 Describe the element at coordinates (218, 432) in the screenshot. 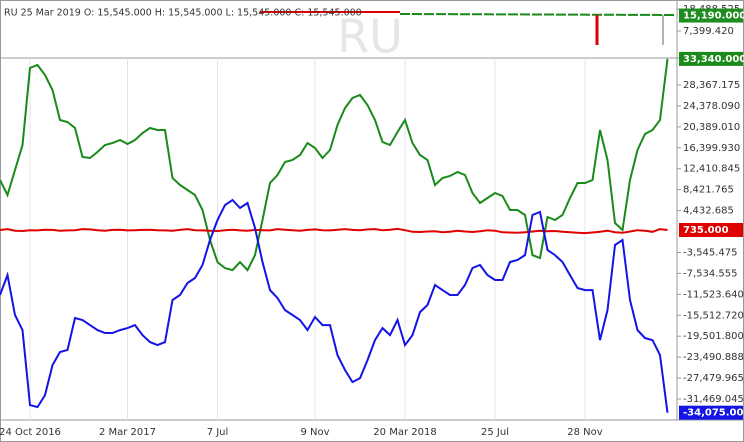

I see `x-tick-label: 7 Jul` at that location.